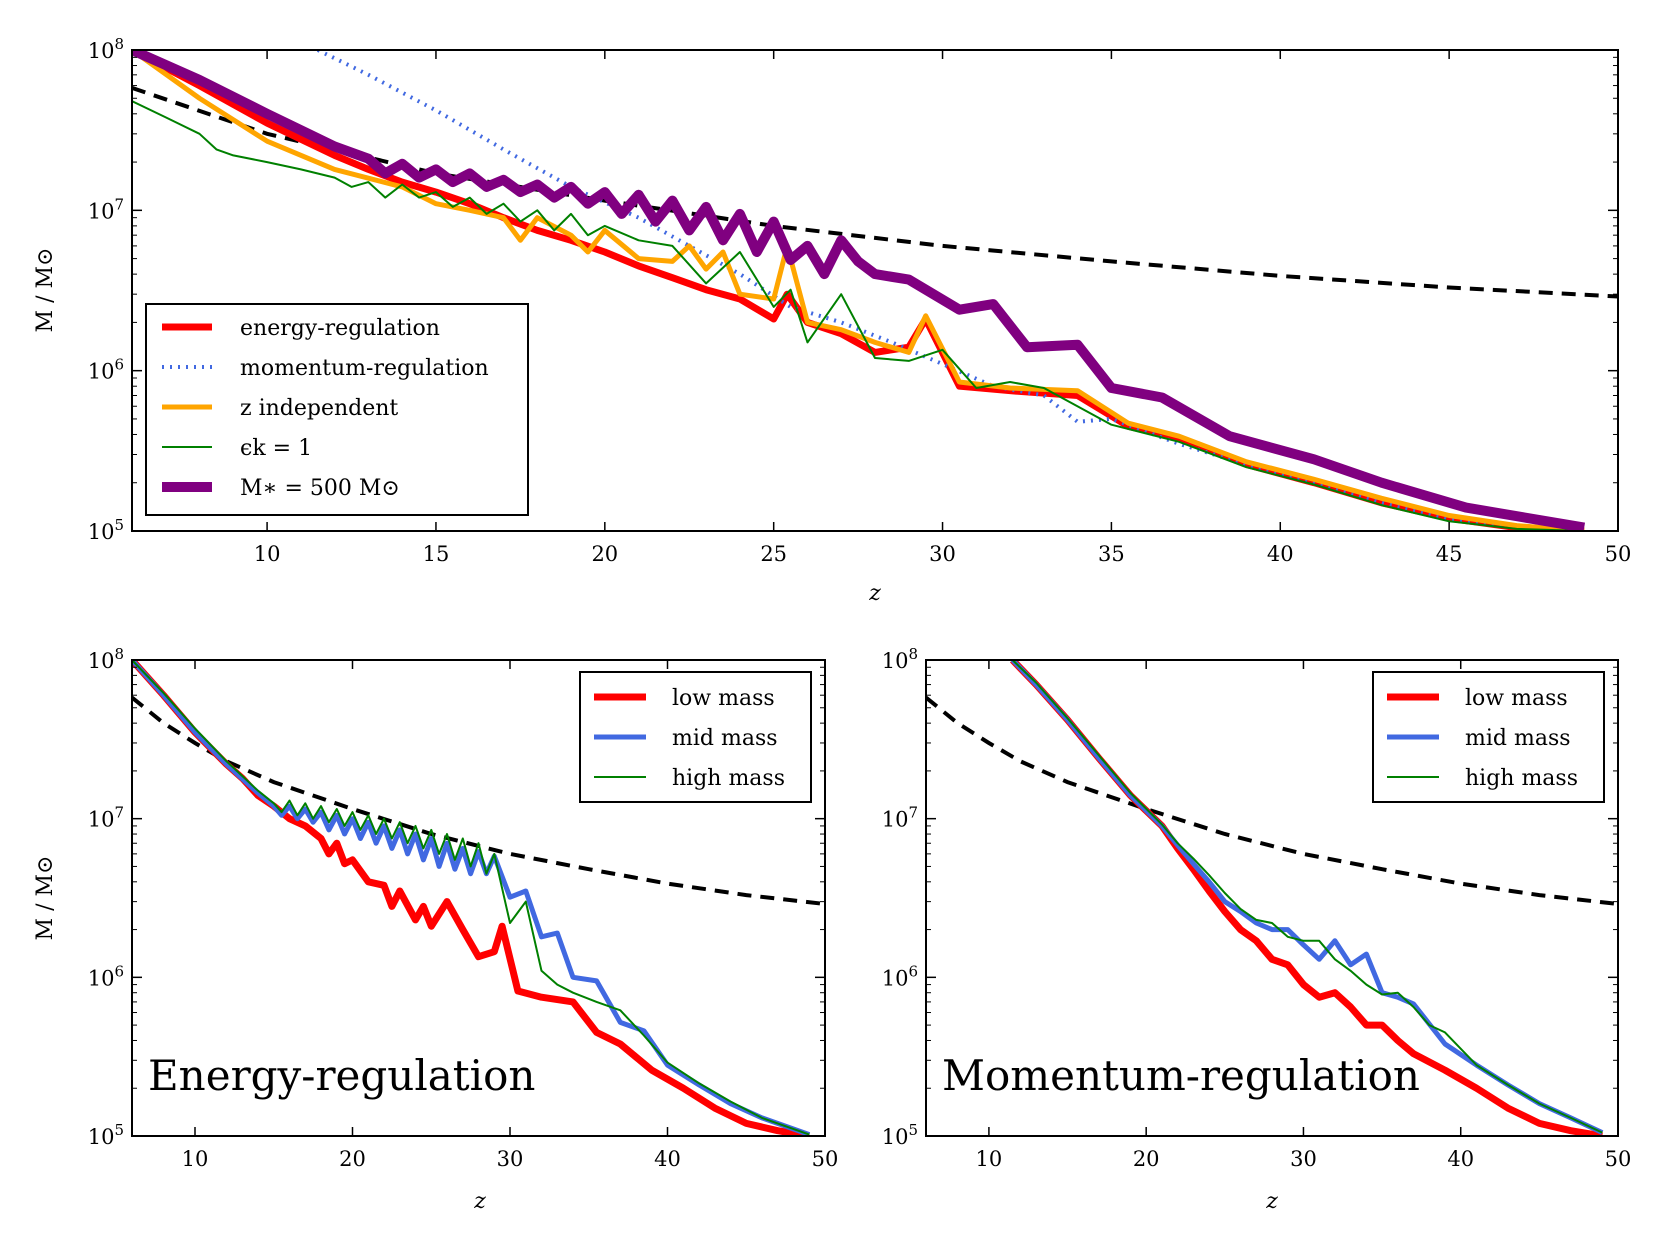  I want to click on y-tick-exponent-top-0: 8, so click(119, 44).